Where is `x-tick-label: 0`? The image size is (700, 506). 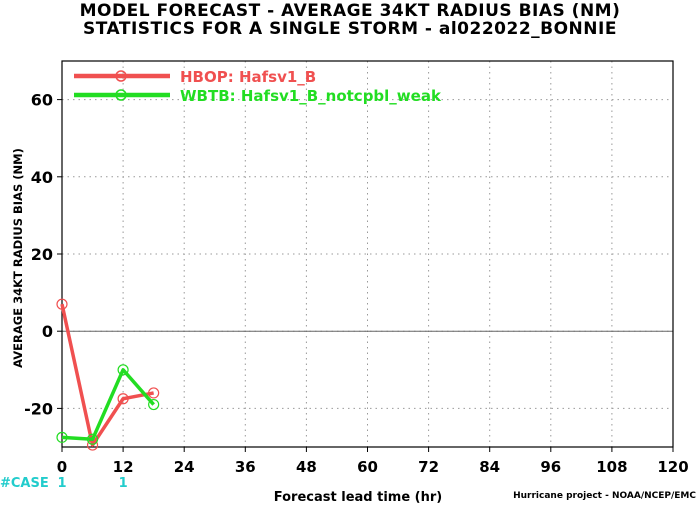
x-tick-label: 0 is located at coordinates (62, 467).